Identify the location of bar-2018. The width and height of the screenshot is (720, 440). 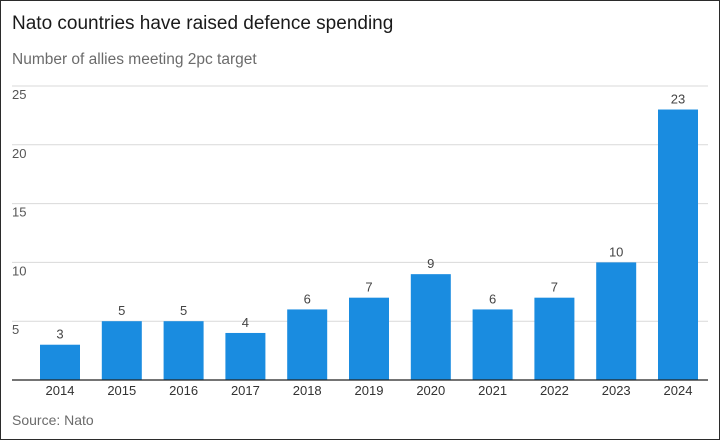
(307, 344).